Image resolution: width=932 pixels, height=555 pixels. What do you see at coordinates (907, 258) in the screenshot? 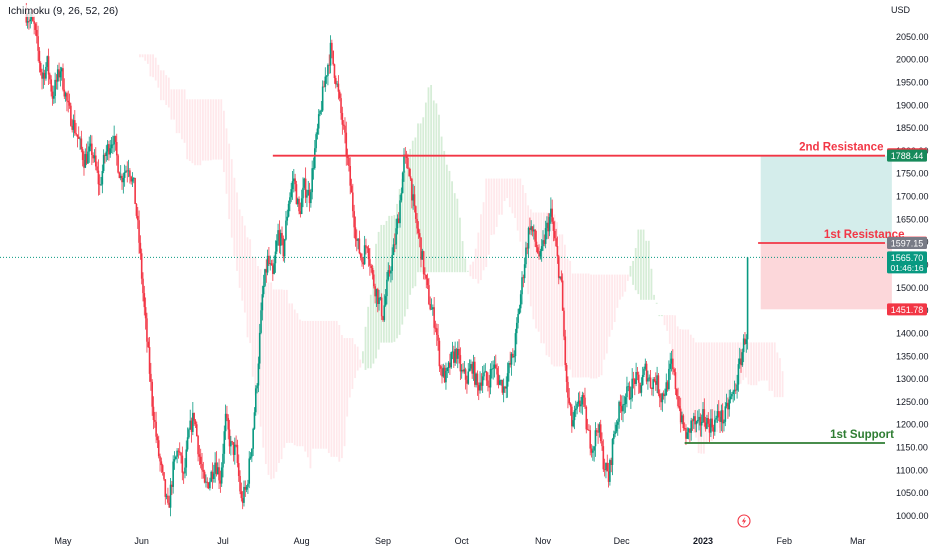
I see `price-tag-value: 1565.70` at bounding box center [907, 258].